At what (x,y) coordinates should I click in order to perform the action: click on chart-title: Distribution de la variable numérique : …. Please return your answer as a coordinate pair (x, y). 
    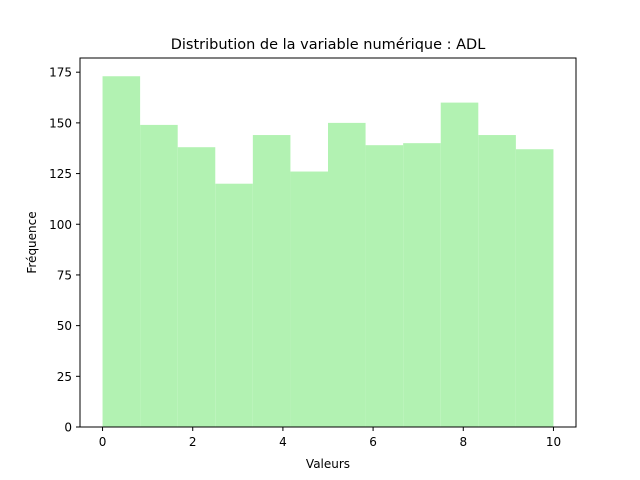
    Looking at the image, I should click on (328, 45).